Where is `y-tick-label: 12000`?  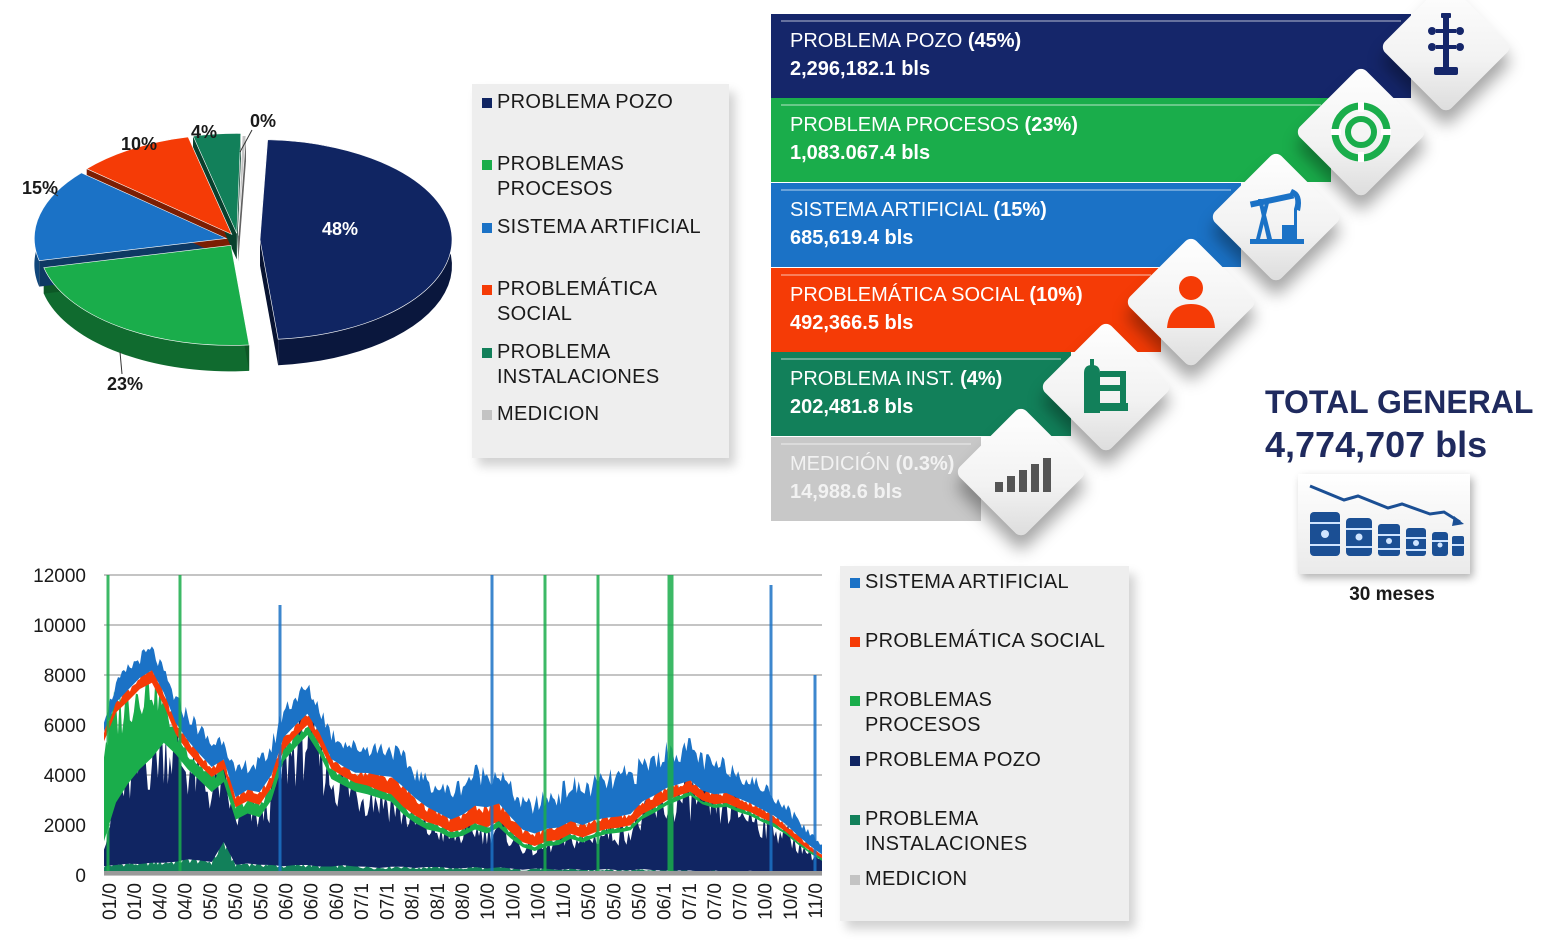
y-tick-label: 12000 is located at coordinates (59, 576).